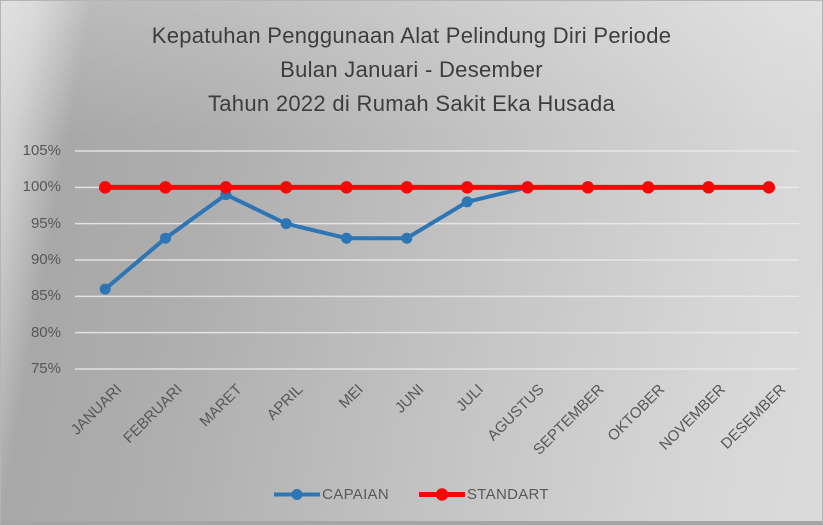  I want to click on legend-item-standart: STANDART, so click(483, 494).